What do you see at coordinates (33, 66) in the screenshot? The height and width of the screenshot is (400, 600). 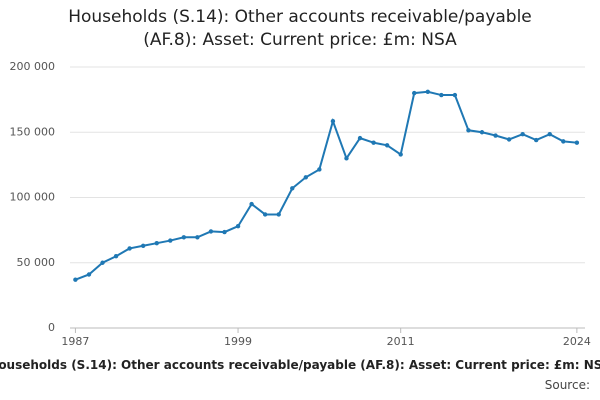 I see `y-tick-label: 200 000` at bounding box center [33, 66].